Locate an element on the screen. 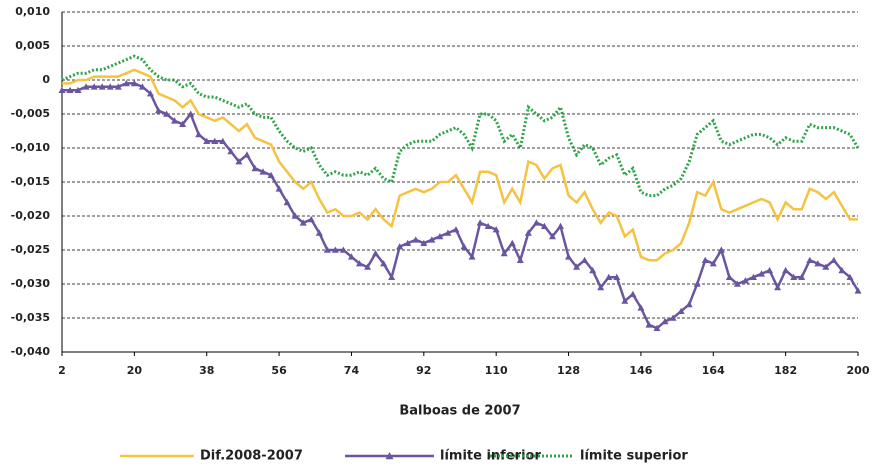 Image resolution: width=876 pixels, height=469 pixels. y-tick-label: -0,040 is located at coordinates (31, 351).